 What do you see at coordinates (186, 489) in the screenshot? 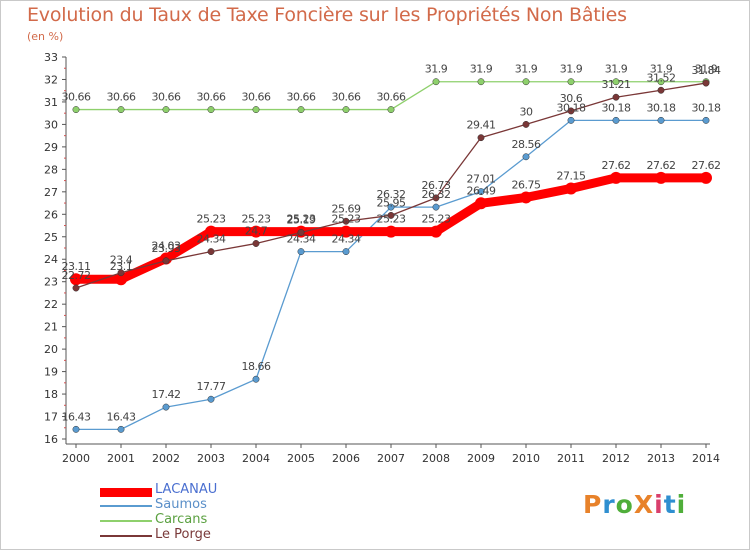
I see `legend-label: LACANAU` at bounding box center [186, 489].